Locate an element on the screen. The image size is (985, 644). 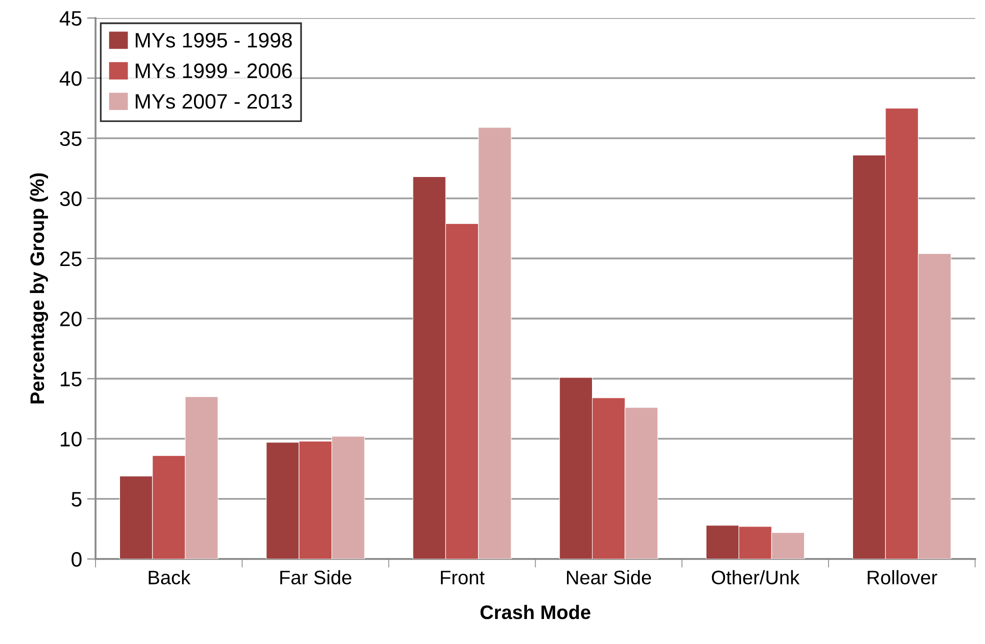
y-tick-label: 25 is located at coordinates (71, 258).